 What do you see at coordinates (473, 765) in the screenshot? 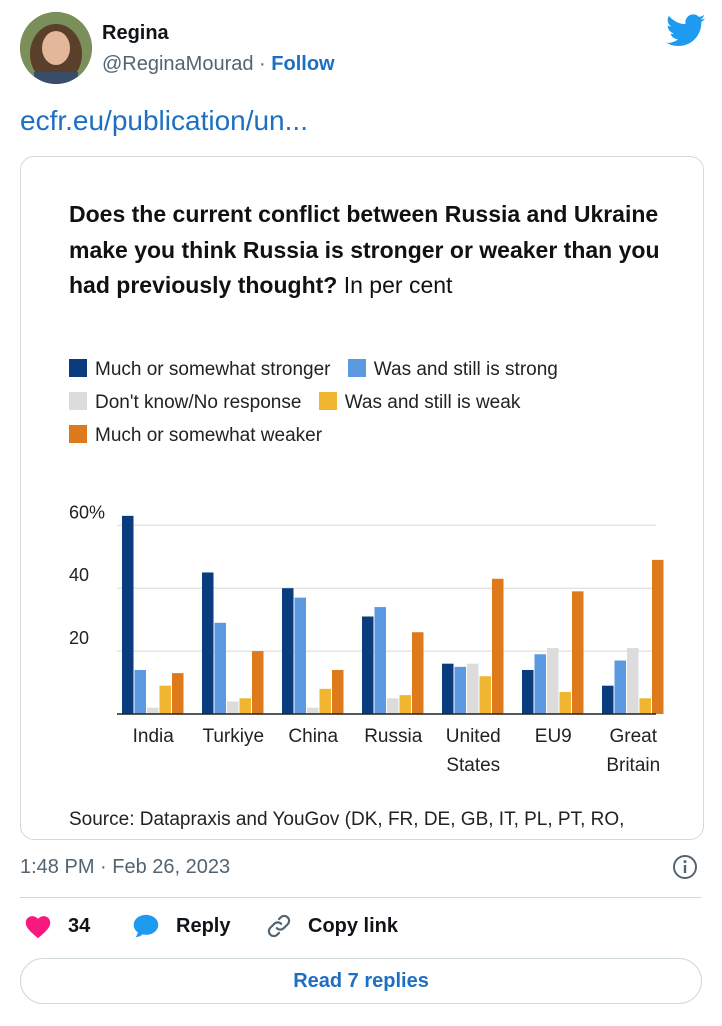
I see `x-tick-label: States` at bounding box center [473, 765].